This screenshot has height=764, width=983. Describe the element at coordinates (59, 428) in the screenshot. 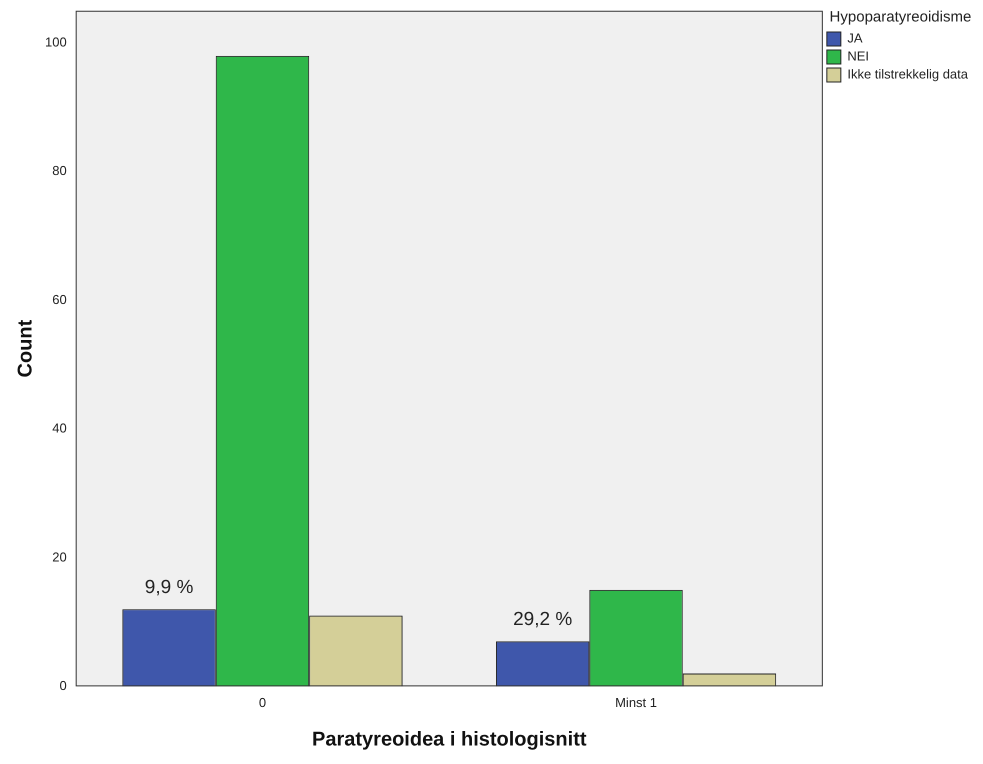

I see `y-tick-label: 40` at that location.